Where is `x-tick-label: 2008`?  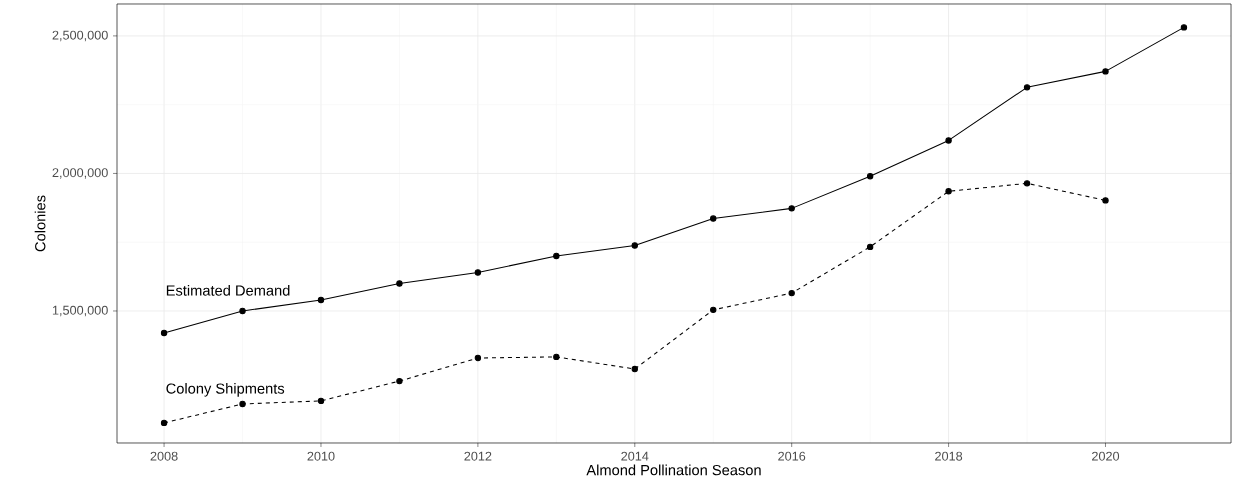 x-tick-label: 2008 is located at coordinates (164, 456).